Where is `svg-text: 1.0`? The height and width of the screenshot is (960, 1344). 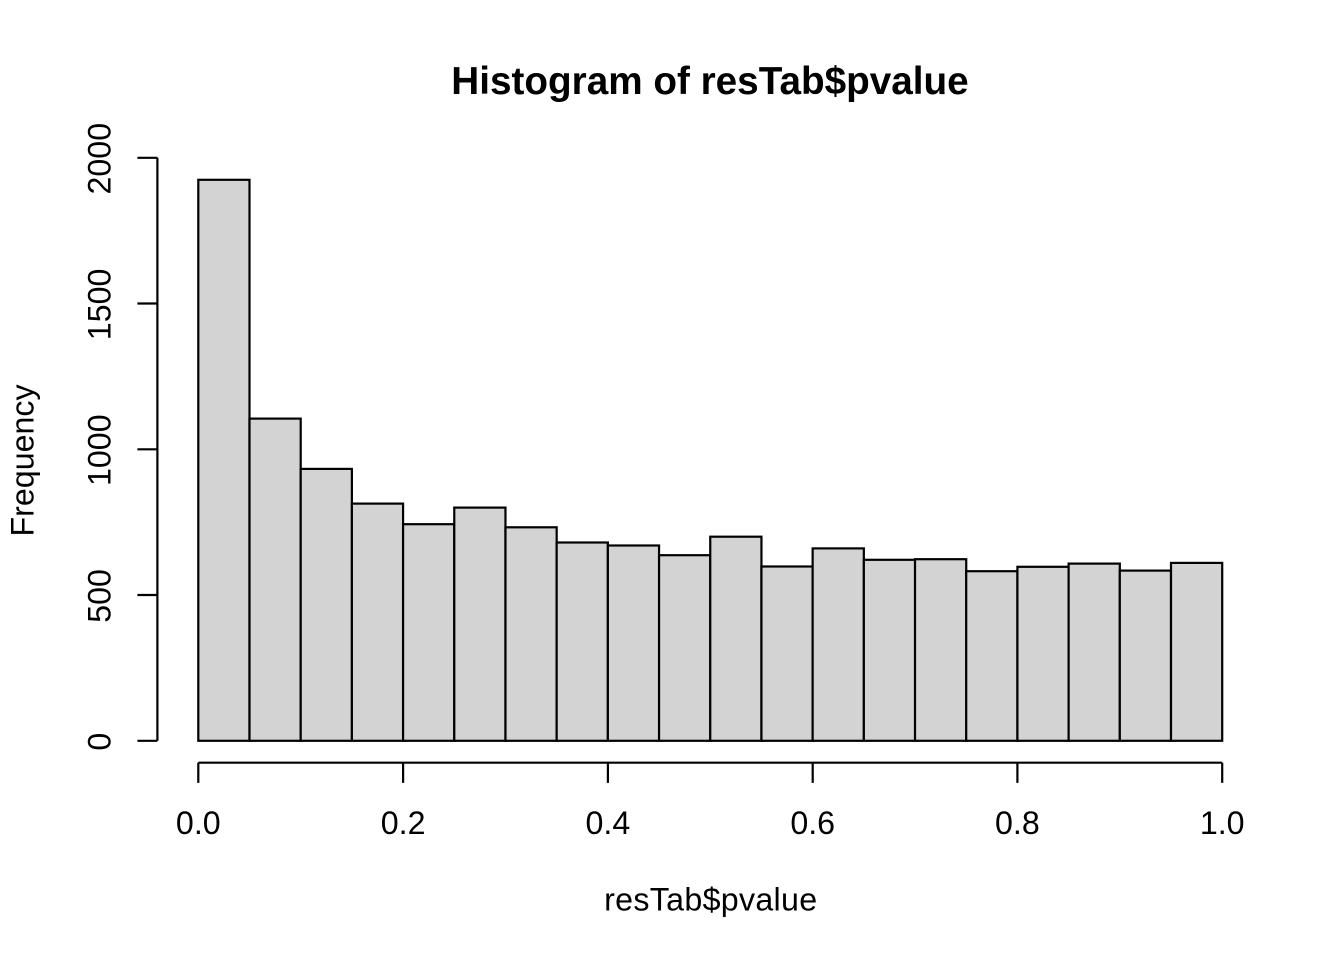
svg-text: 1.0 is located at coordinates (1222, 823).